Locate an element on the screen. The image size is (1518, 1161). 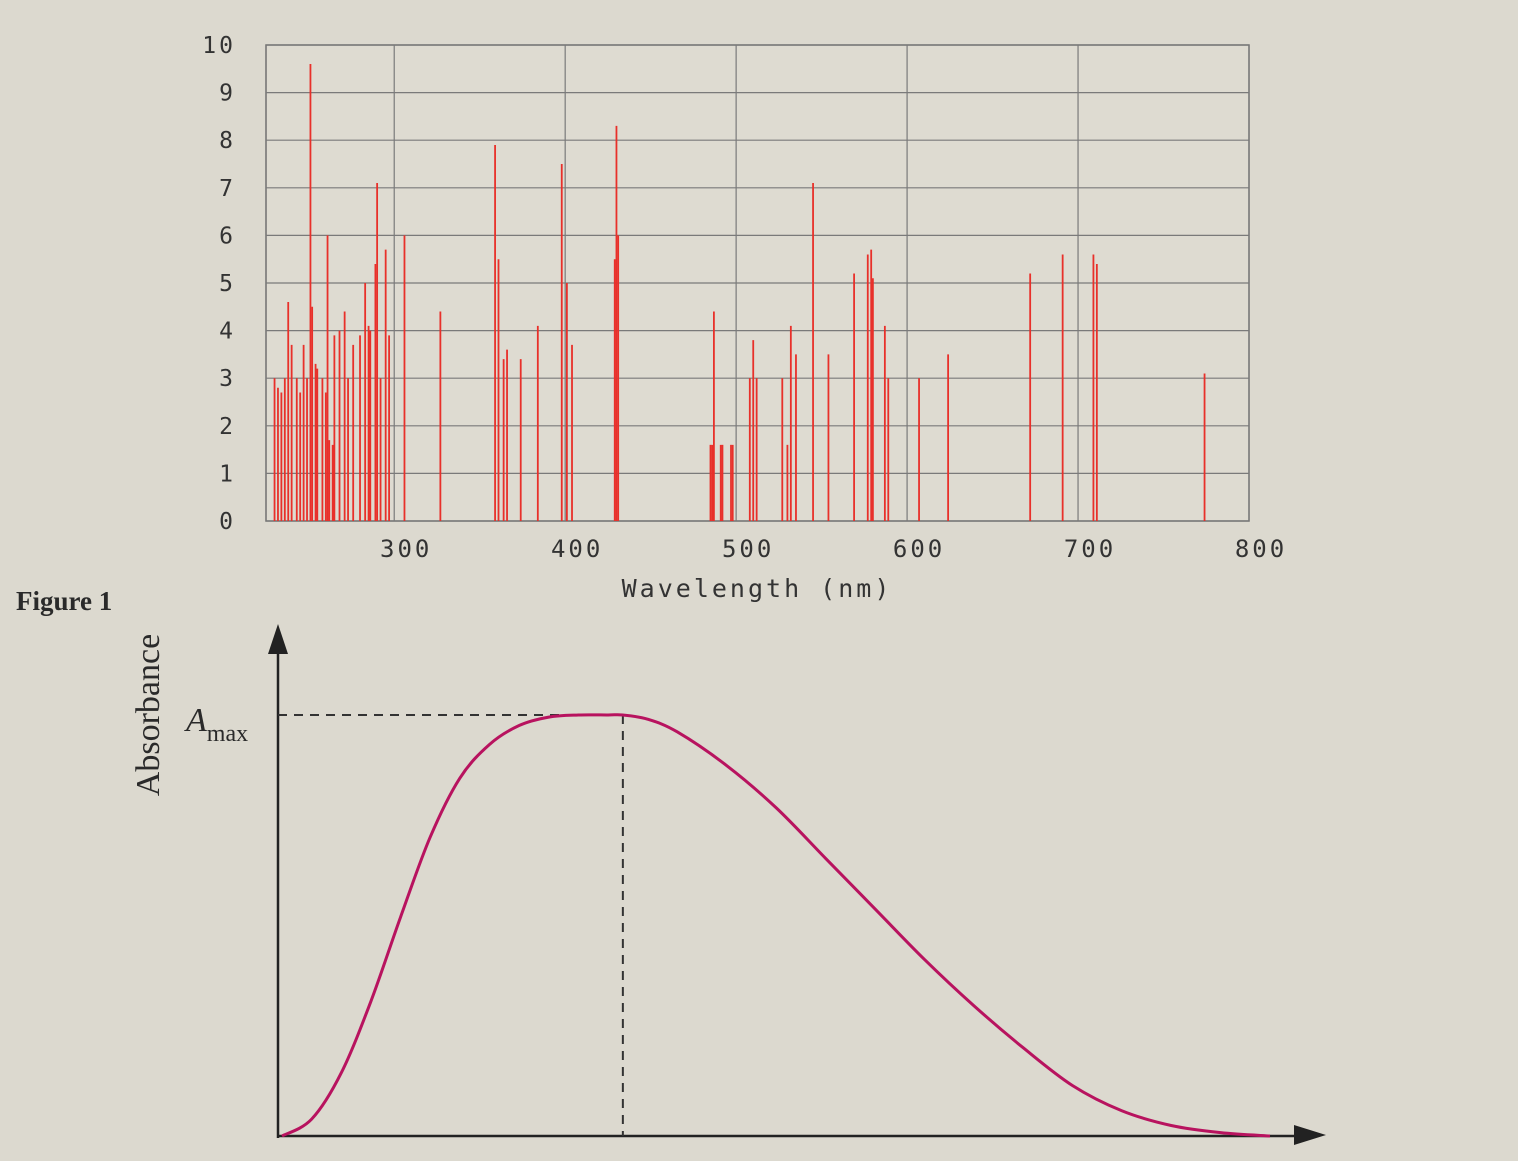
spectrum-y-tick-label: 5 is located at coordinates (227, 284).